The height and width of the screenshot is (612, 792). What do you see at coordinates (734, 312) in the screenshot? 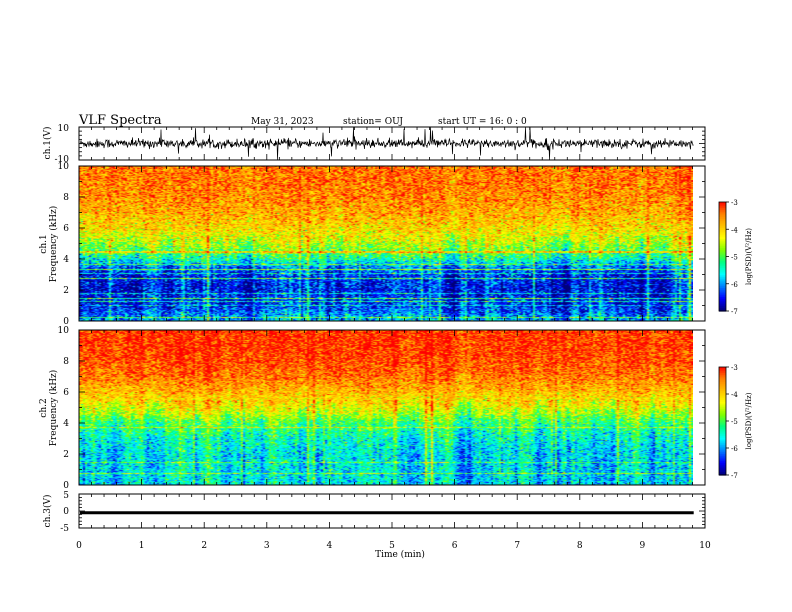
I see `colorbar-tick-label: -7` at bounding box center [734, 312].